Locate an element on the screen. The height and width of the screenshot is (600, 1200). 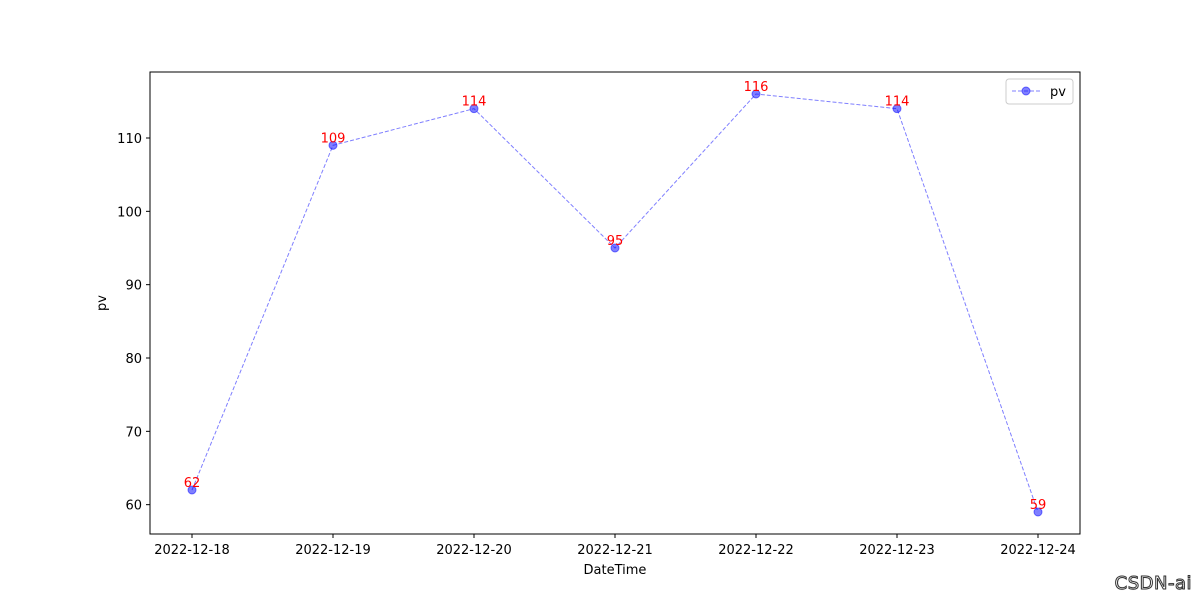
y-tick-label: 70 is located at coordinates (133, 432).